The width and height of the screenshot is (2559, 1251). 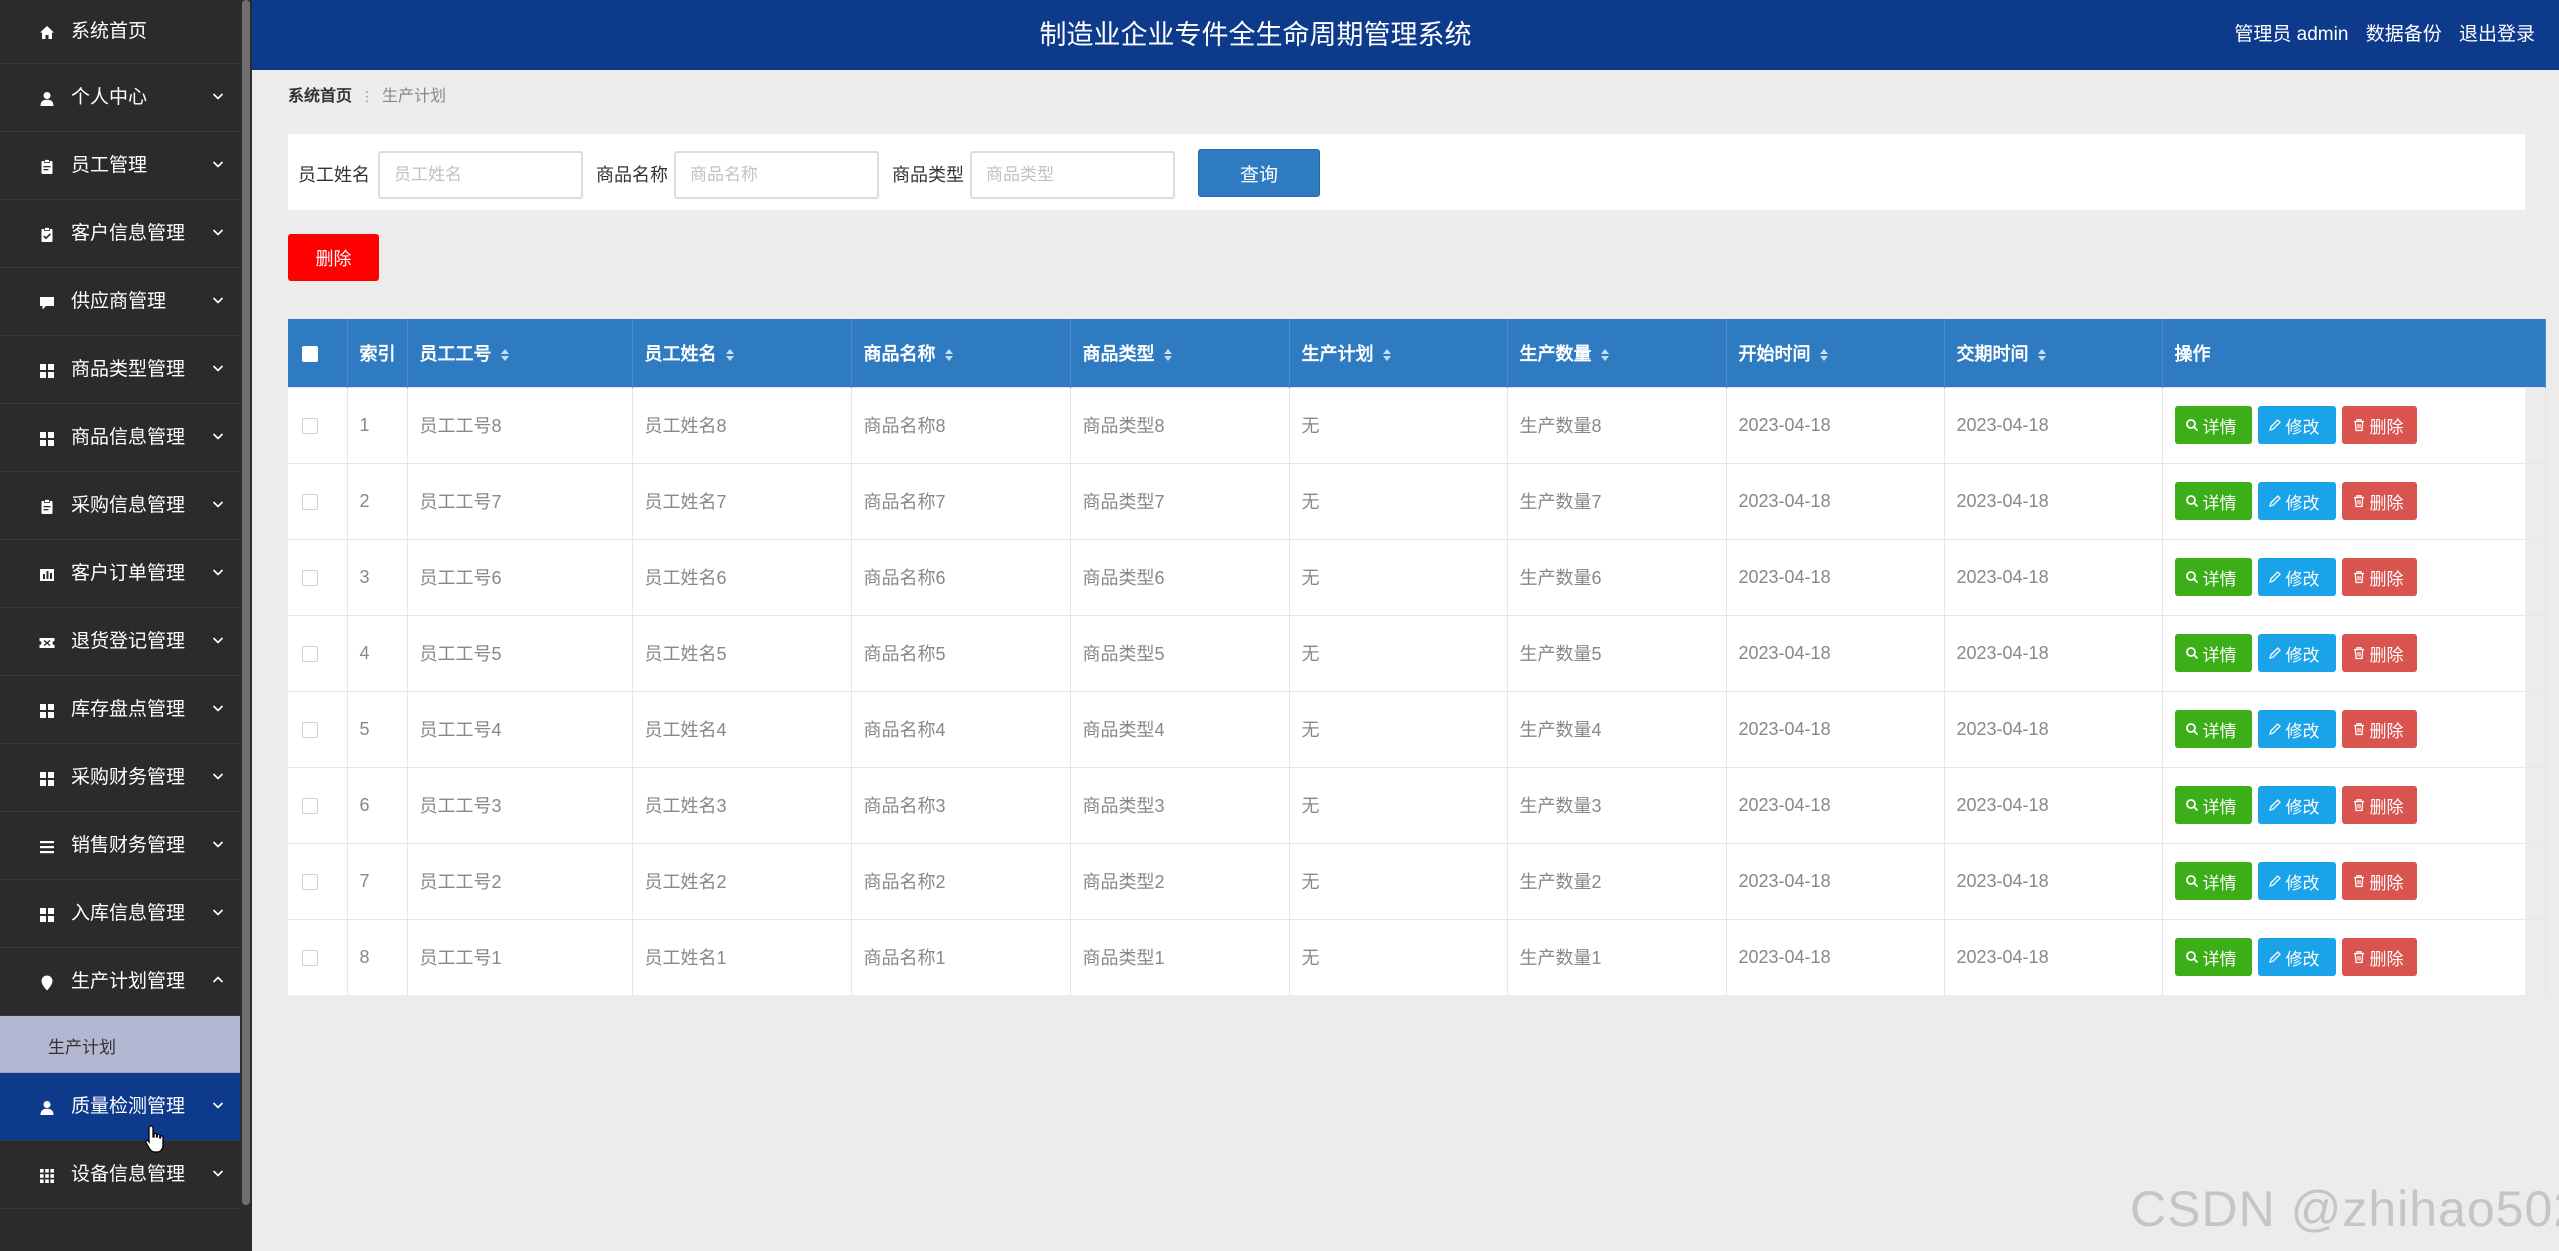 I want to click on table-cell: 商品名称7, so click(x=961, y=501).